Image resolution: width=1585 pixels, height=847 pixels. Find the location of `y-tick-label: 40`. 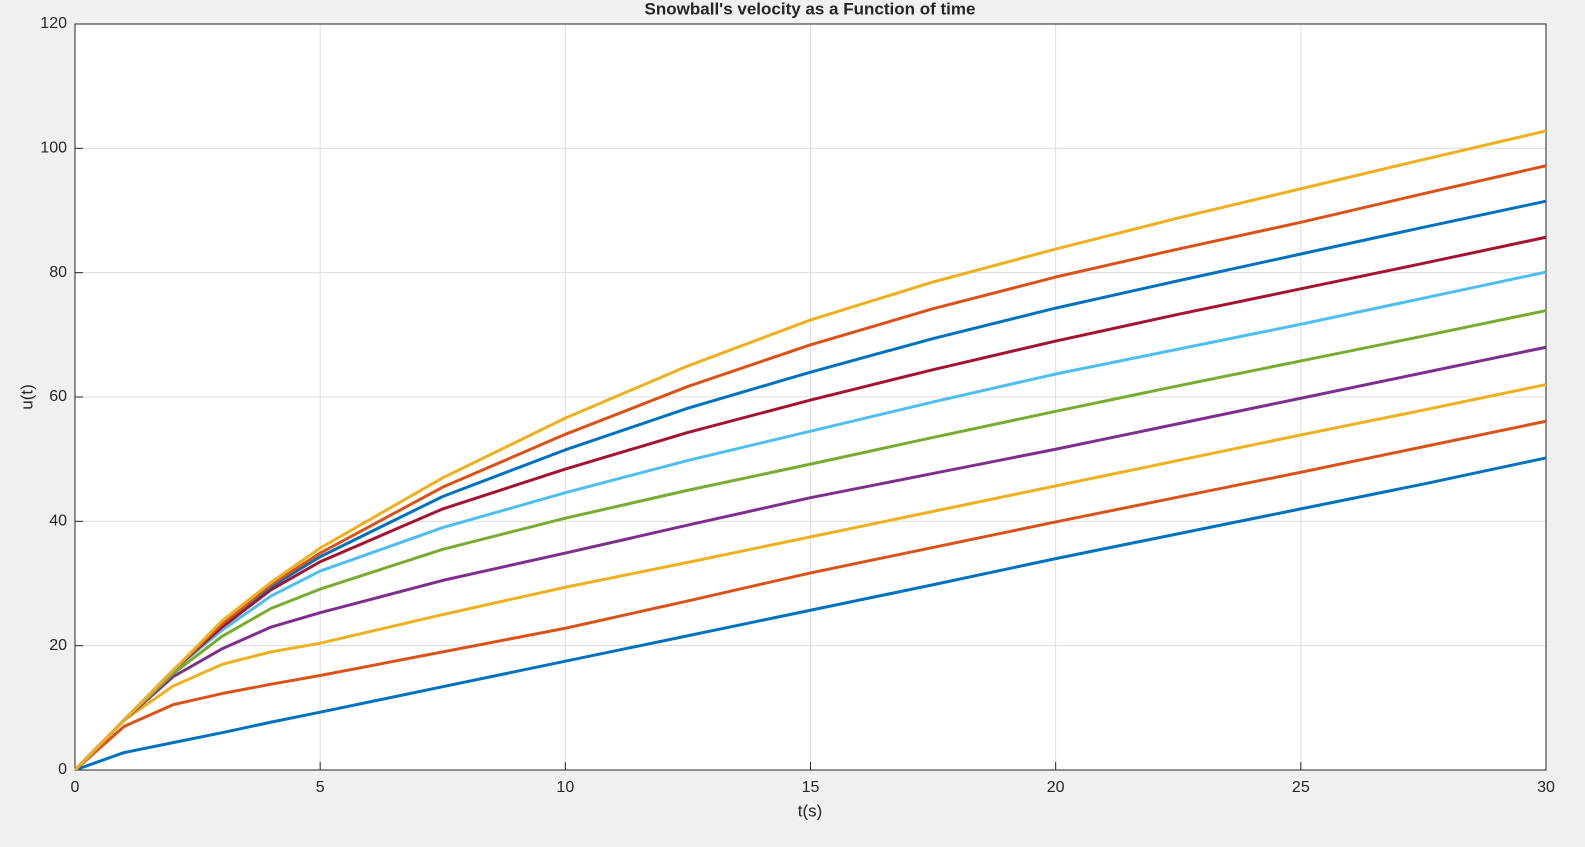

y-tick-label: 40 is located at coordinates (58, 521).